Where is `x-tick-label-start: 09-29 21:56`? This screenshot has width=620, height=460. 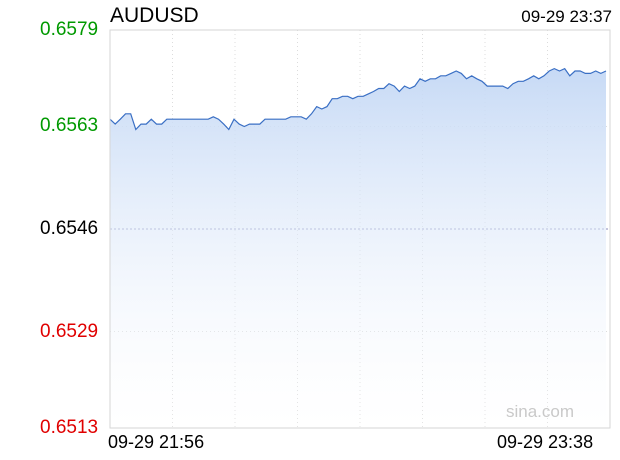
x-tick-label-start: 09-29 21:56 is located at coordinates (156, 442).